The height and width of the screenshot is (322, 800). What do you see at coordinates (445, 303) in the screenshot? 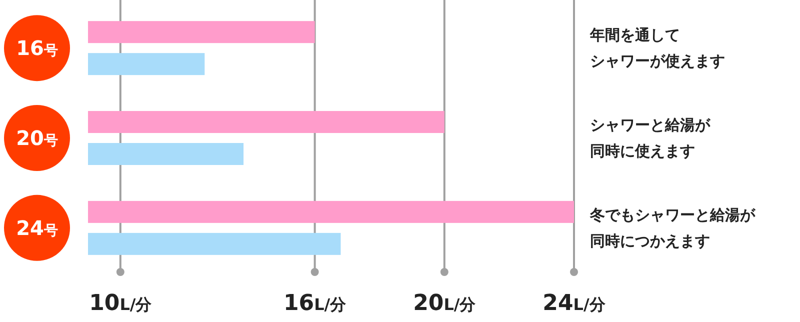
I see `x-tick-label: 20L/分` at bounding box center [445, 303].